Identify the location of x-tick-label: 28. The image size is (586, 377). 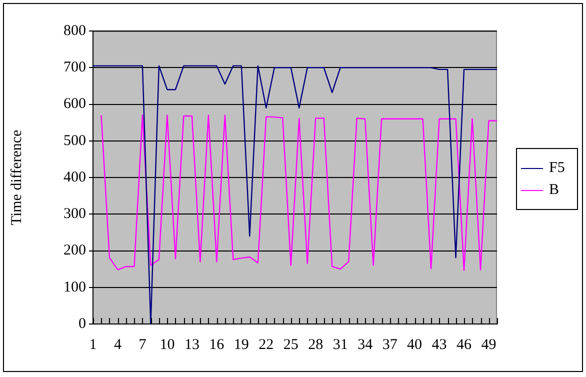
(316, 344).